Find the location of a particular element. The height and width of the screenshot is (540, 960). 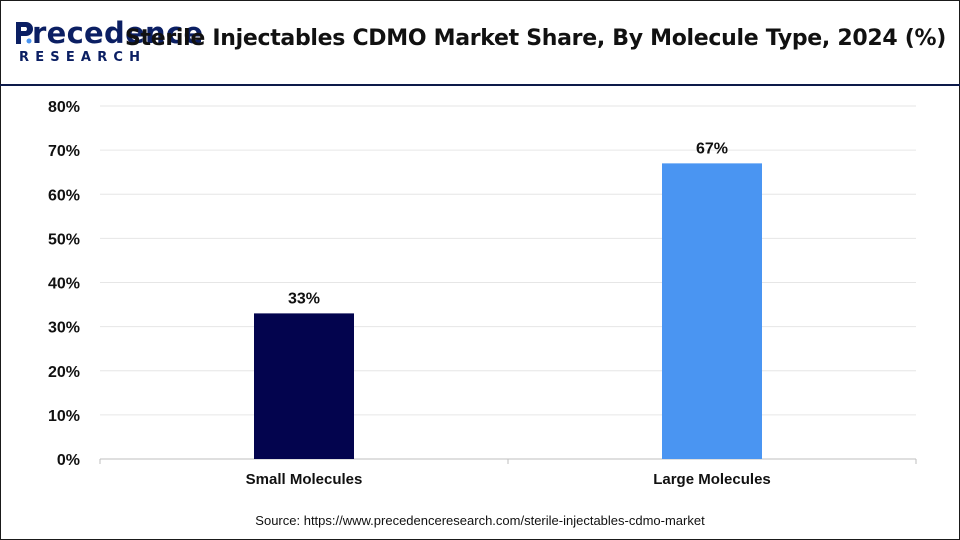

y-tick-label: 50% is located at coordinates (64, 239).